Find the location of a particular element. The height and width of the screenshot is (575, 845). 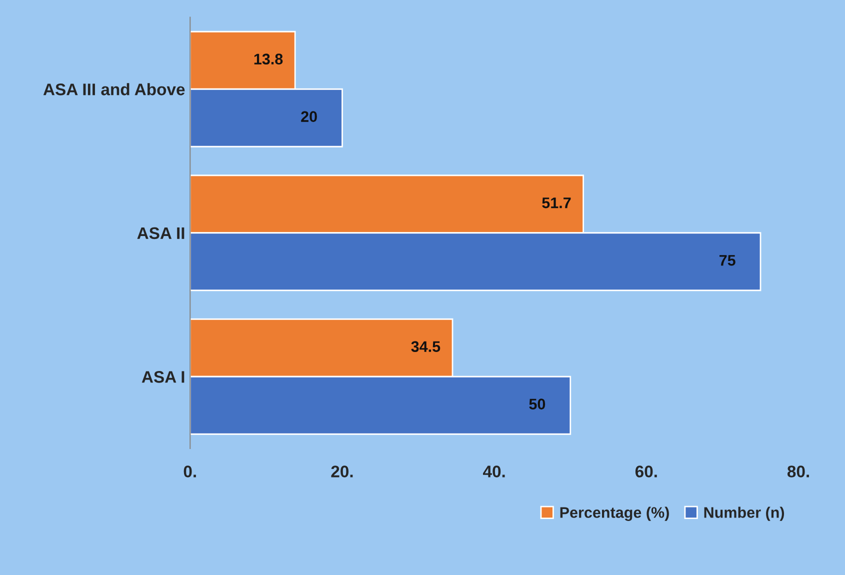

legend-label: Number (n) is located at coordinates (744, 513).